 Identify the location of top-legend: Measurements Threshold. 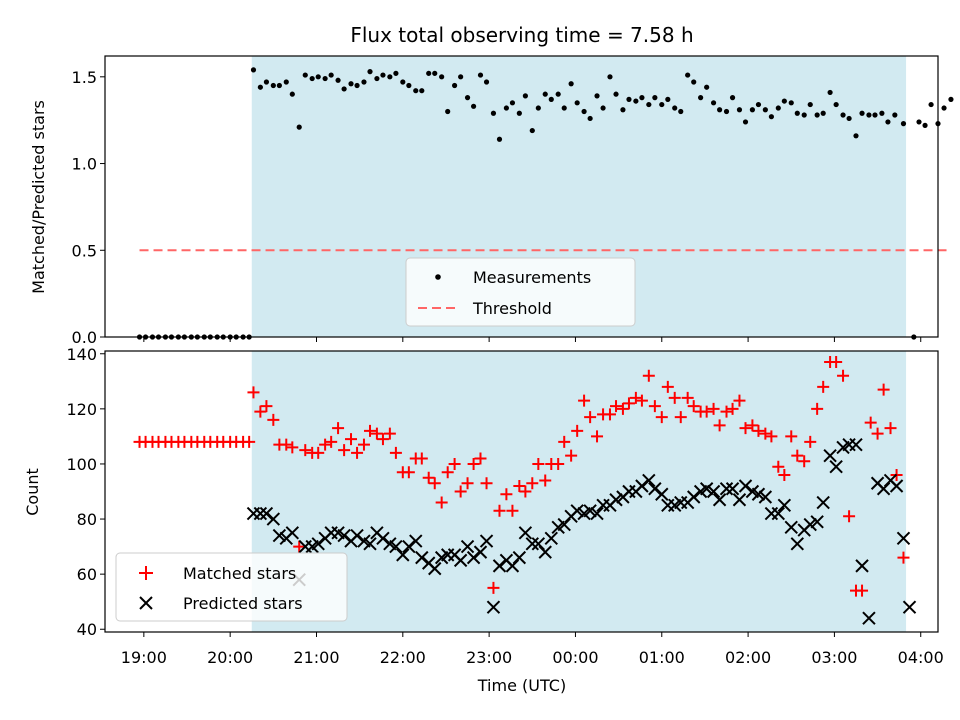
(520, 292).